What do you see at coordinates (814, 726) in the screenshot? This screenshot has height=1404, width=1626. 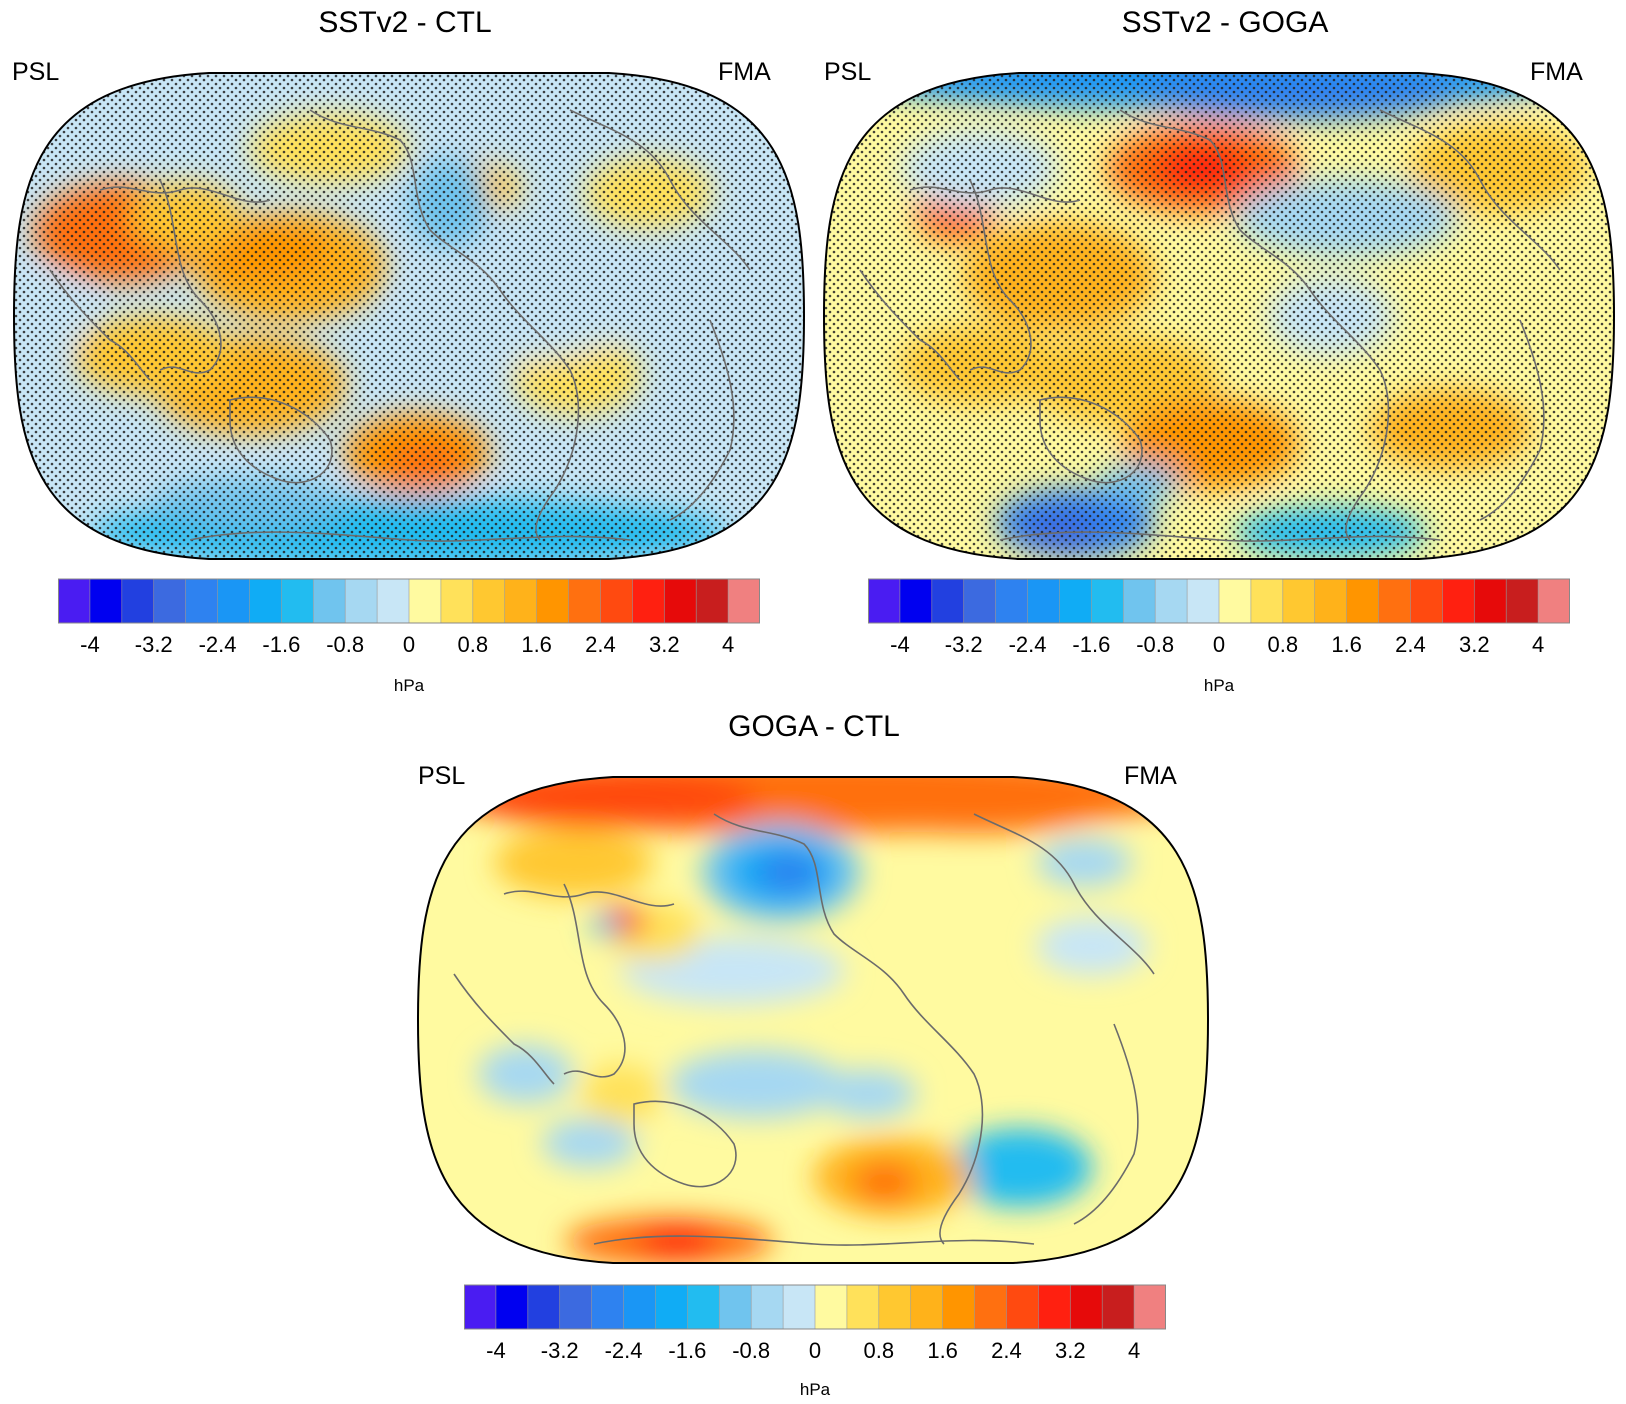 I see `panel-title: GOGA - CTL` at bounding box center [814, 726].